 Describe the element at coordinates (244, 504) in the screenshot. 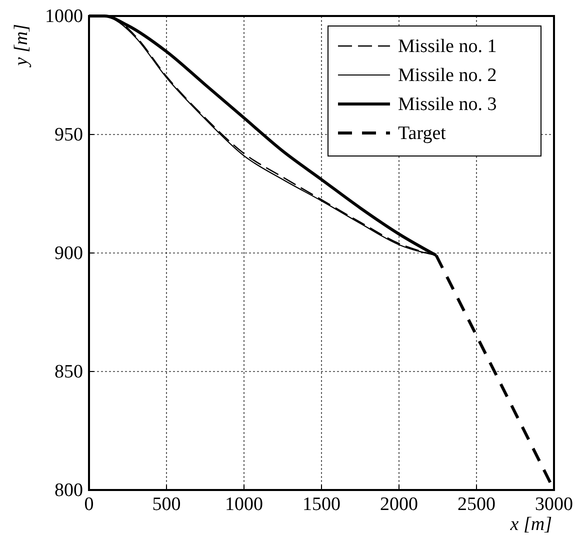

I see `x-tick-label: 1000` at that location.